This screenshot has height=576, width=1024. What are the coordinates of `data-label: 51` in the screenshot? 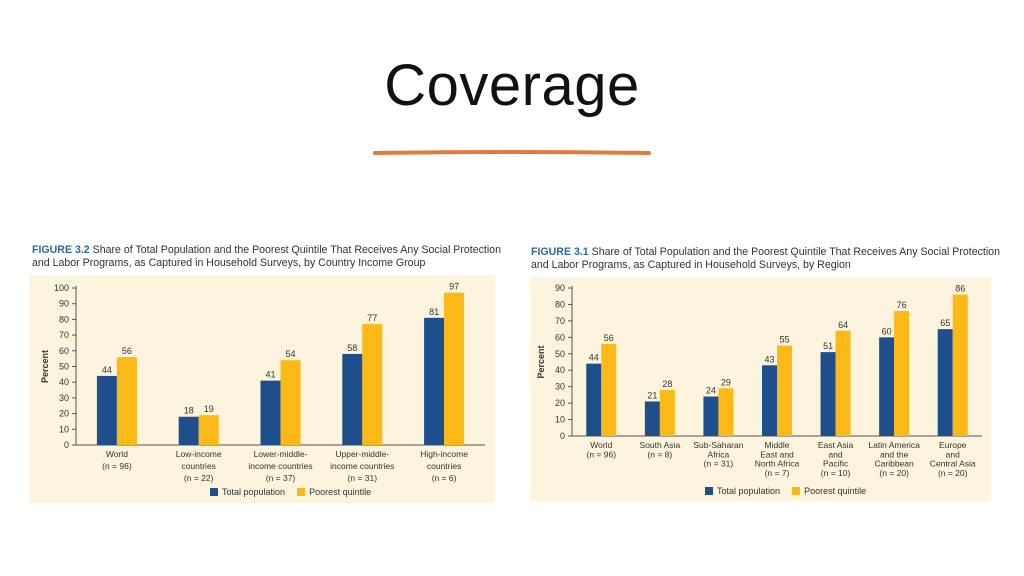 It's located at (828, 346).